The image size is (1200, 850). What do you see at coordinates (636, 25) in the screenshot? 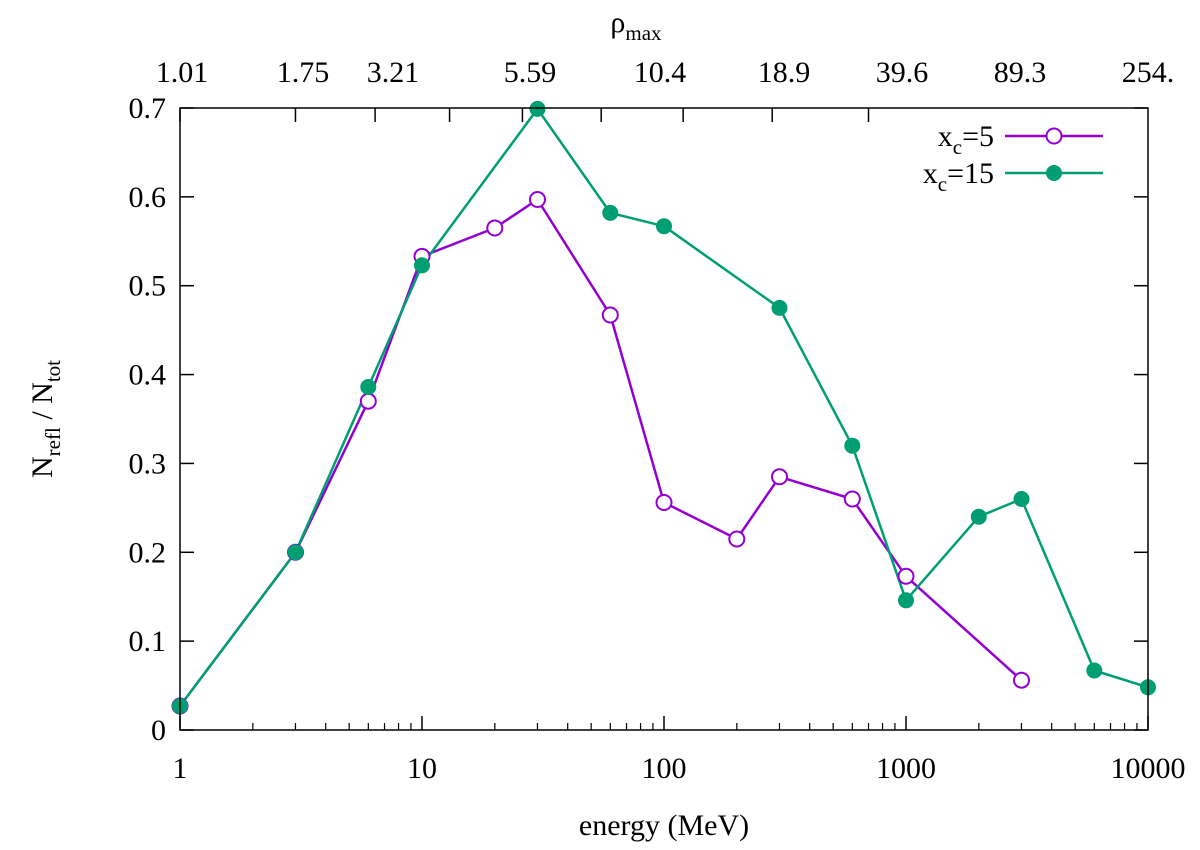
I see `top-axis-title: ρmax` at bounding box center [636, 25].